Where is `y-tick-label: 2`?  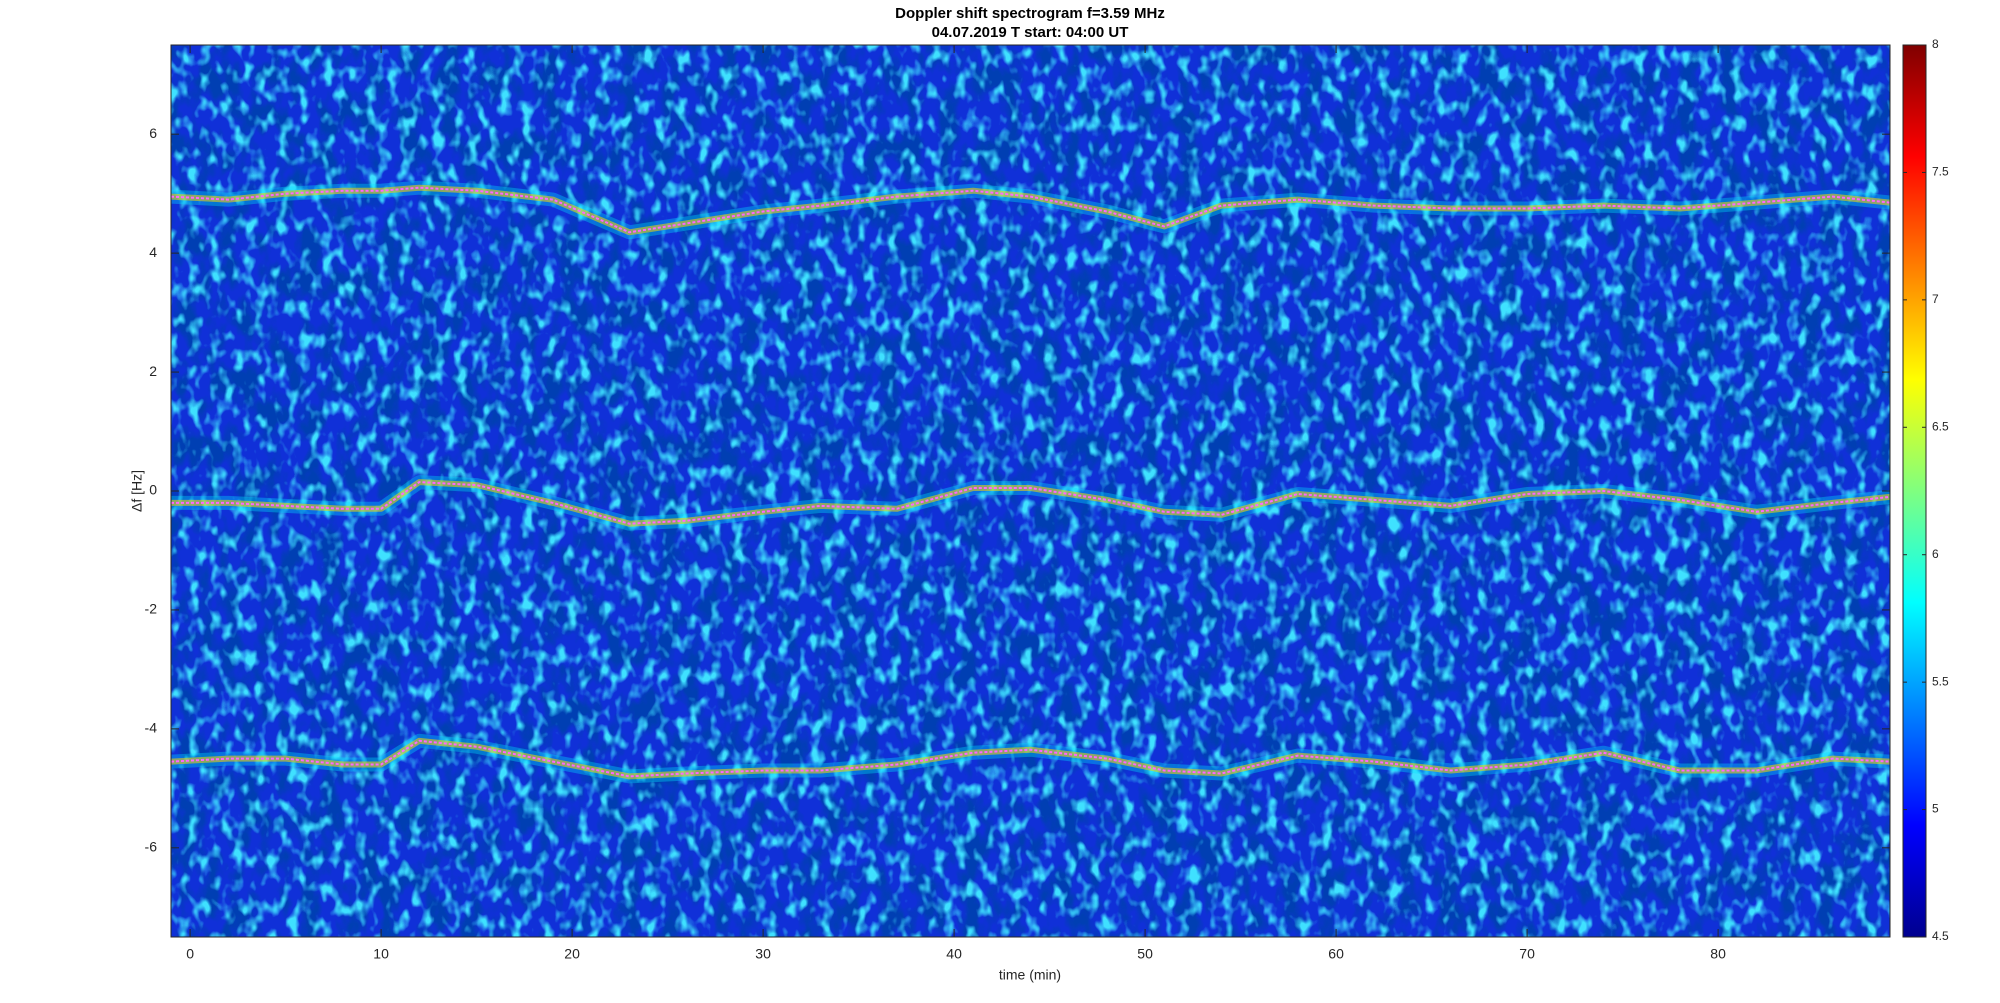
y-tick-label: 2 is located at coordinates (153, 371).